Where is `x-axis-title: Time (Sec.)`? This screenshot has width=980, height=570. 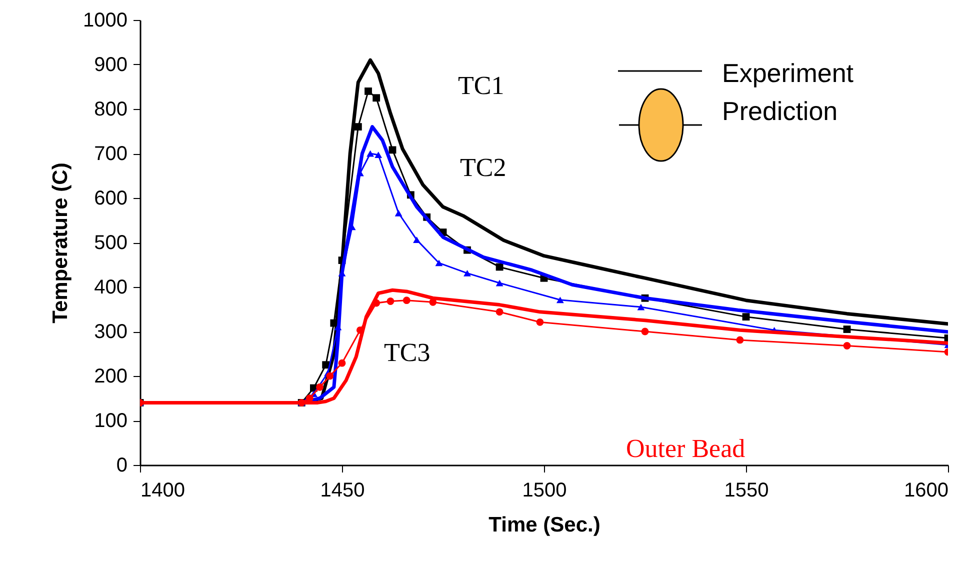 x-axis-title: Time (Sec.) is located at coordinates (544, 525).